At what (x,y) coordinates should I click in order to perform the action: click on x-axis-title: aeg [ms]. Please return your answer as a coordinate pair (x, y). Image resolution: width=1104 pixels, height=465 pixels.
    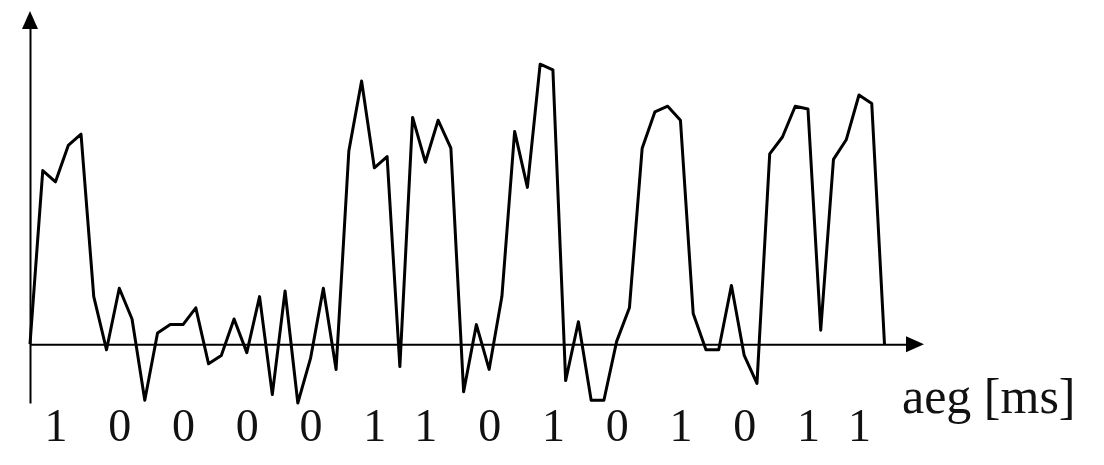
    Looking at the image, I should click on (988, 395).